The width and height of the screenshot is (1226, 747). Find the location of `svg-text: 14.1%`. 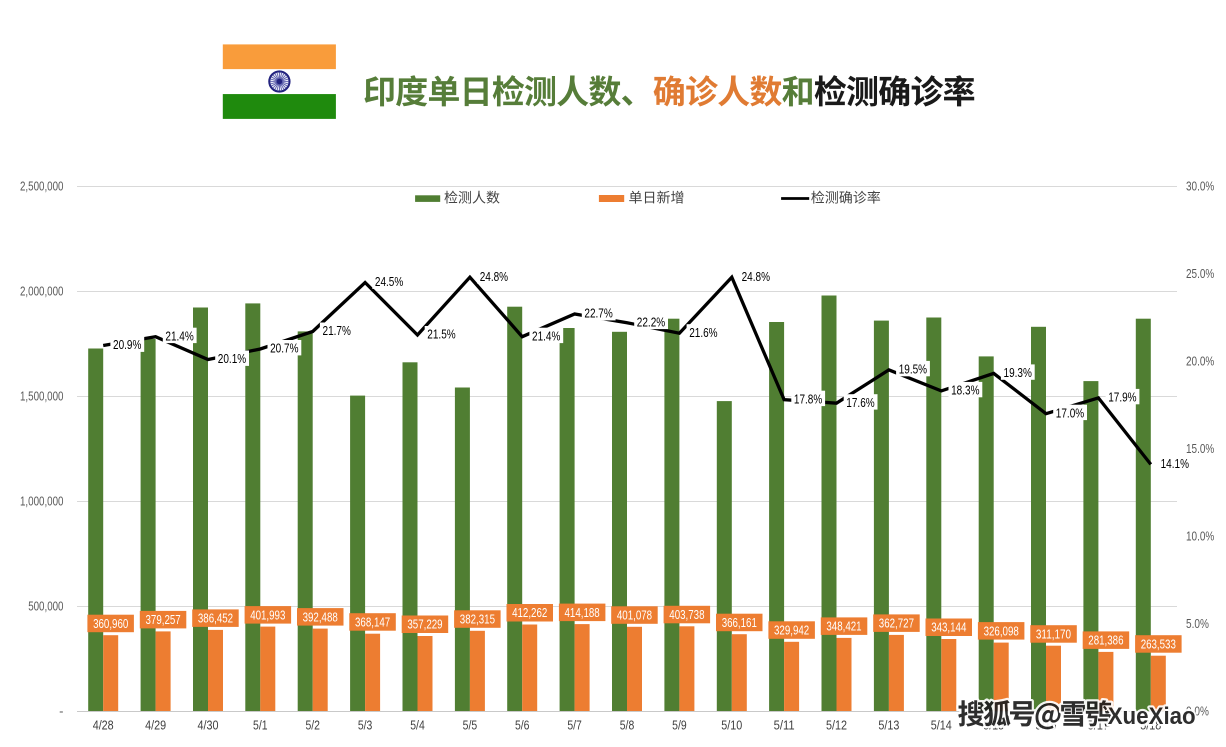

svg-text: 14.1% is located at coordinates (1175, 463).